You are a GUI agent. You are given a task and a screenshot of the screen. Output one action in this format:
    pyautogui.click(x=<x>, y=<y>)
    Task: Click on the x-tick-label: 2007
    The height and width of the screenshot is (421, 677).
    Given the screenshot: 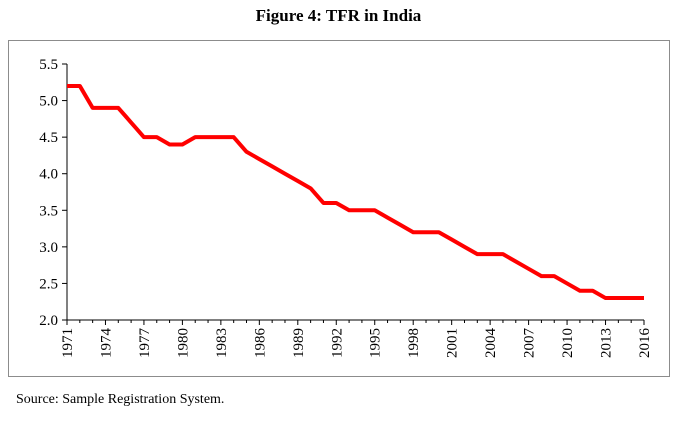 What is the action you would take?
    pyautogui.click(x=530, y=343)
    